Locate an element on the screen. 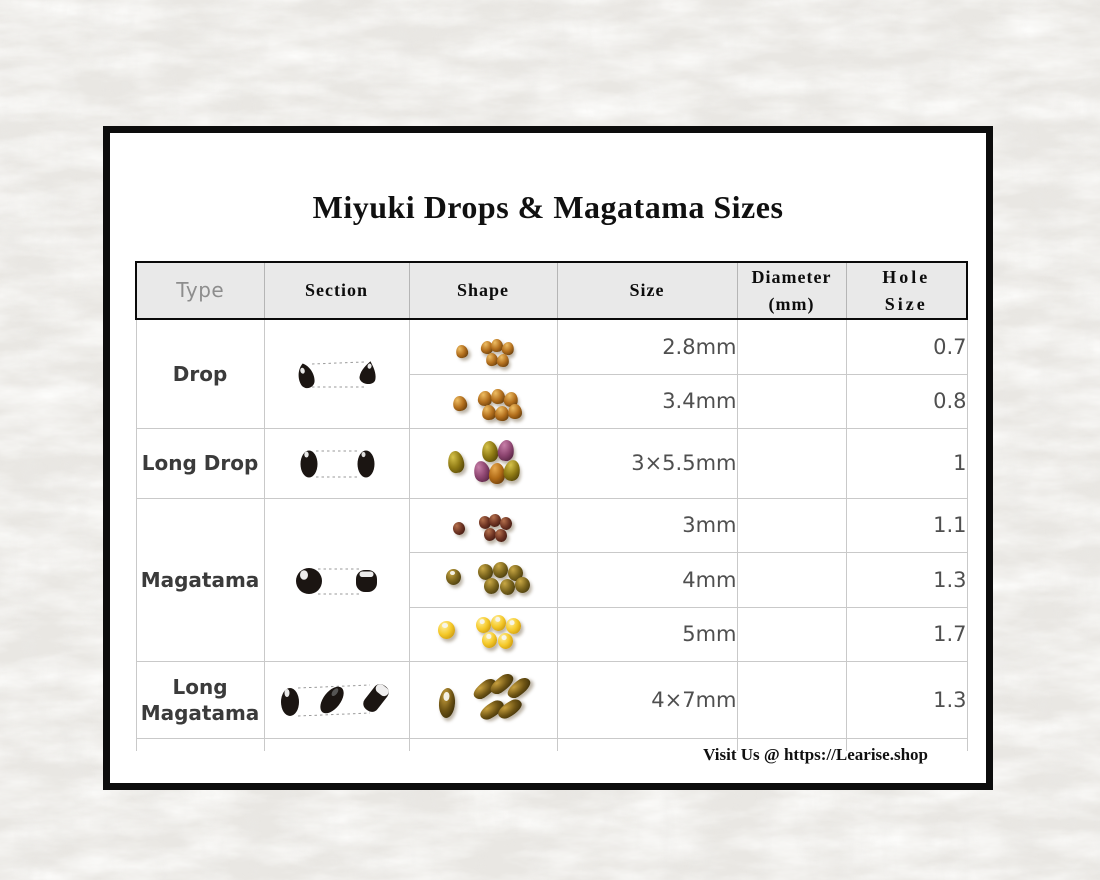 The width and height of the screenshot is (1100, 880). type-label-long-magatama: Long Magatama is located at coordinates (200, 699).